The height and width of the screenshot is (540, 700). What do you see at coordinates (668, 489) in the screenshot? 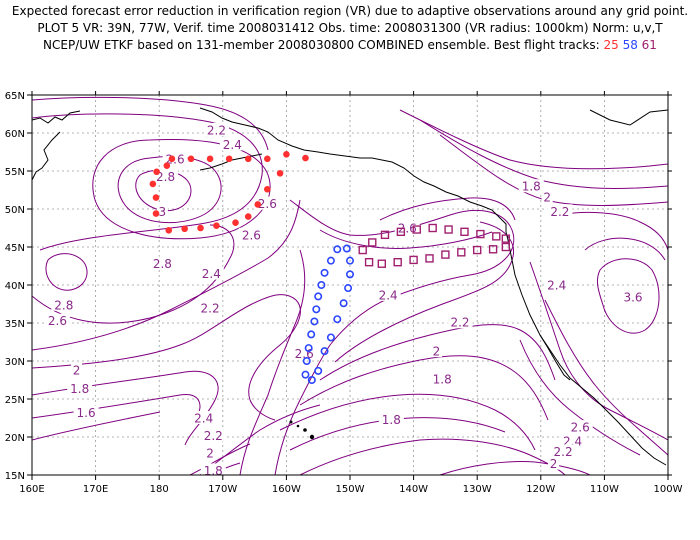
I see `lon-tick-label: 100W` at bounding box center [668, 489].